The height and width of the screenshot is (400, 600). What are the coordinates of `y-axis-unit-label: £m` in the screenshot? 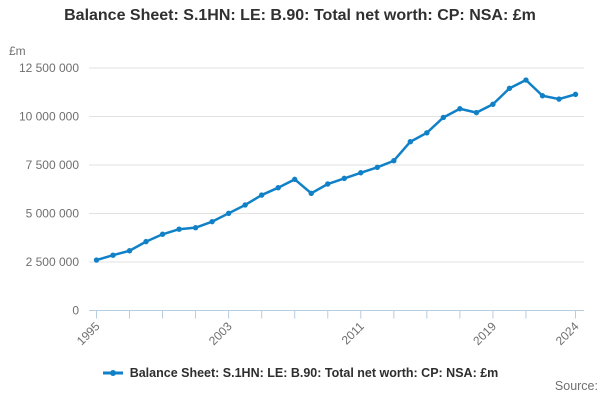 It's located at (17, 51).